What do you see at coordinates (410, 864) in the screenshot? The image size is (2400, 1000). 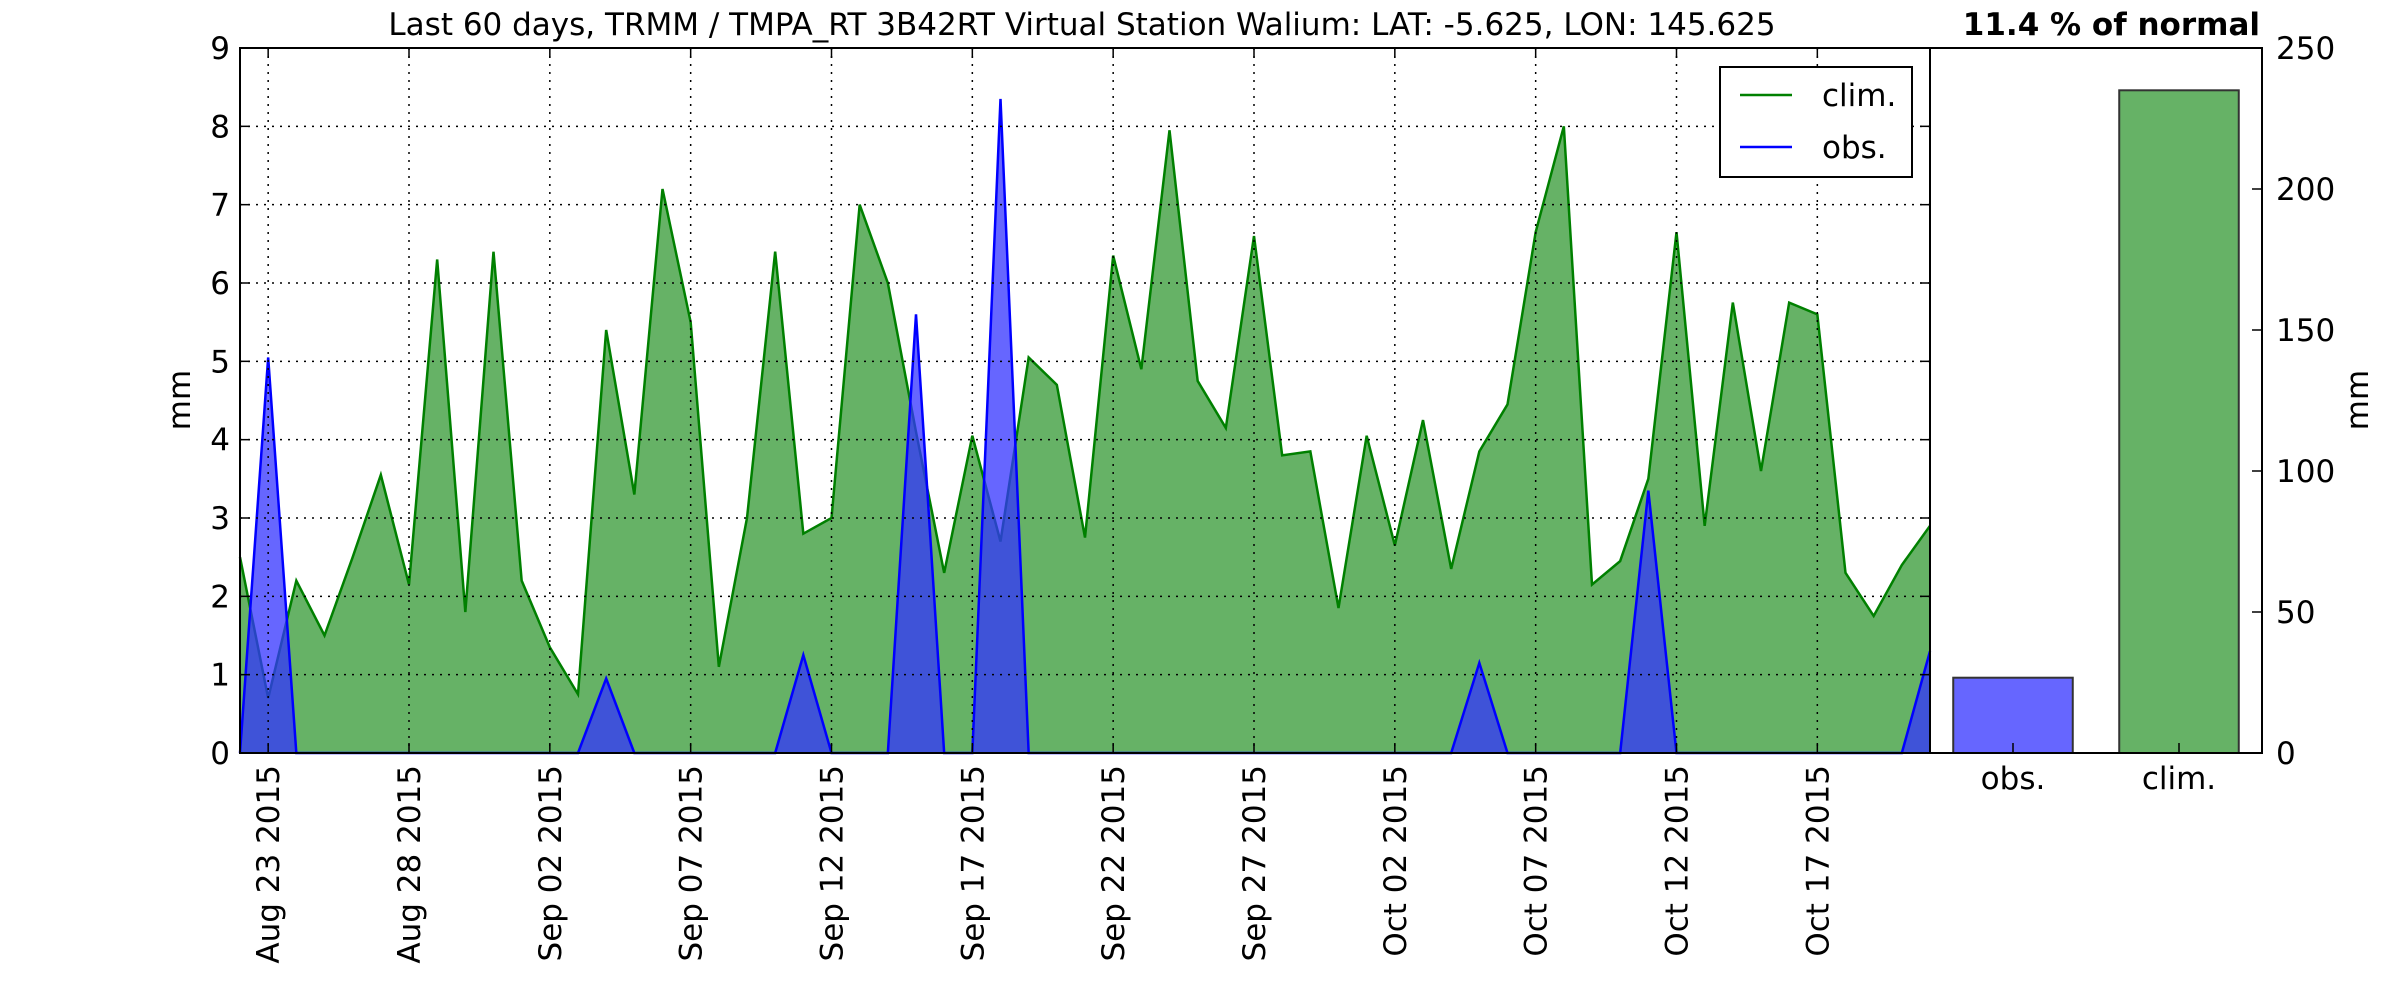 I see `x-tick-label: Aug 28 2015` at bounding box center [410, 864].